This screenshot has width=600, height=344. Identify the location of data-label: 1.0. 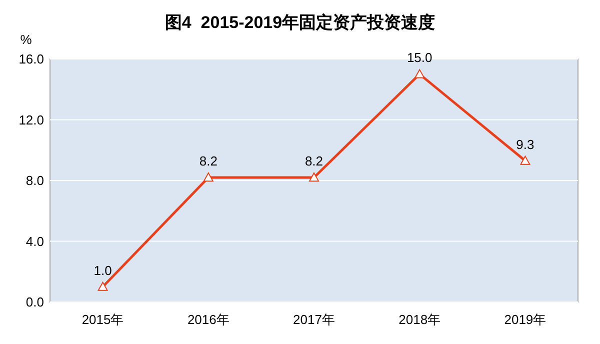
(103, 270).